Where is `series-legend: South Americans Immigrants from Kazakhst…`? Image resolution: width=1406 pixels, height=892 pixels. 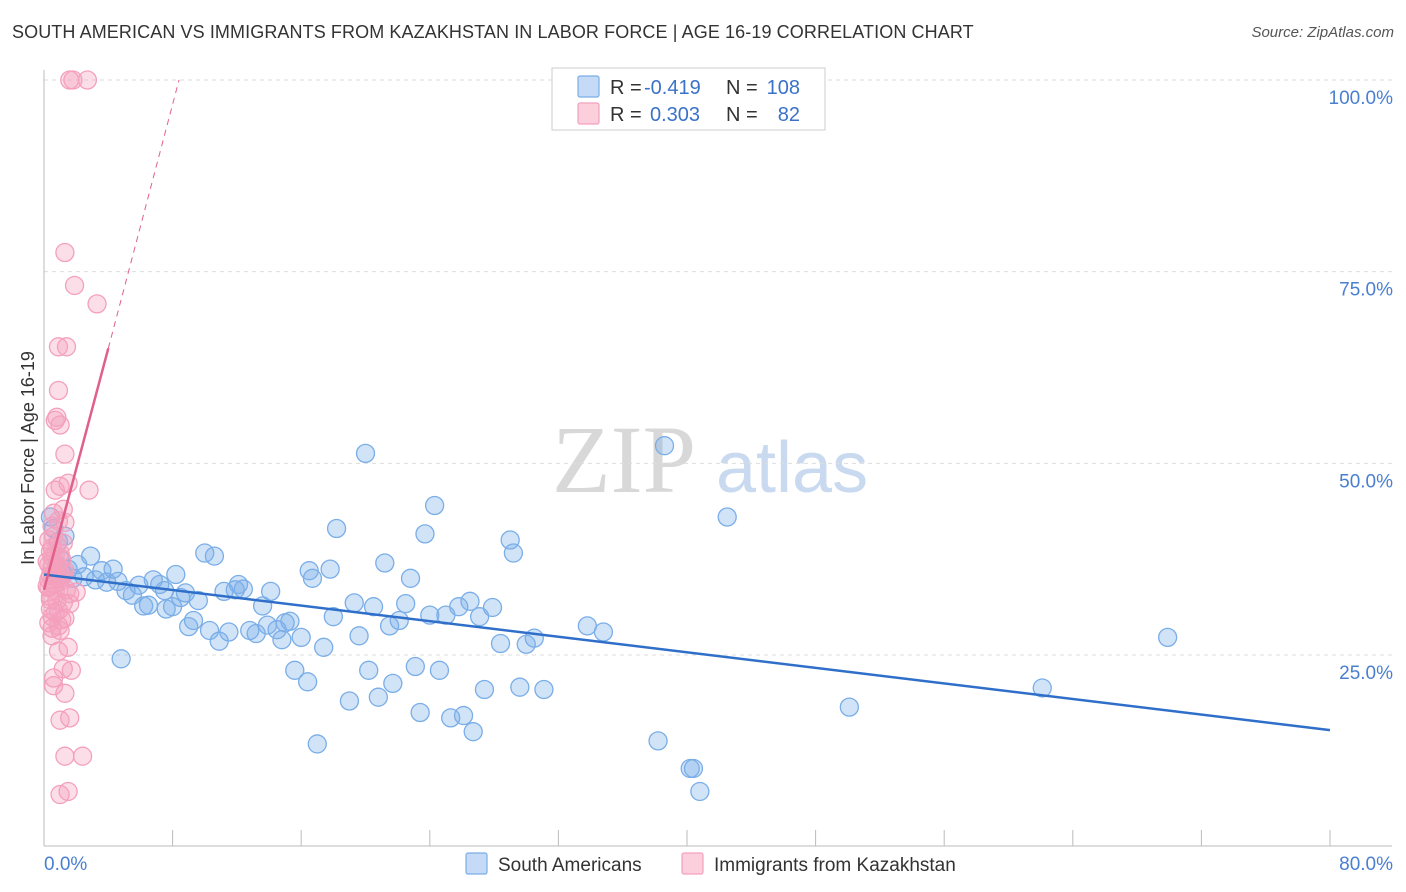
series-legend: South Americans Immigrants from Kazakhst… is located at coordinates (710, 864).